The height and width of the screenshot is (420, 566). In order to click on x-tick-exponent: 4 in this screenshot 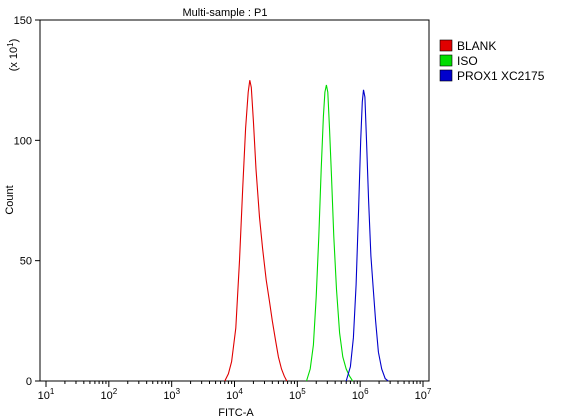, I will do `click(240, 391)`.